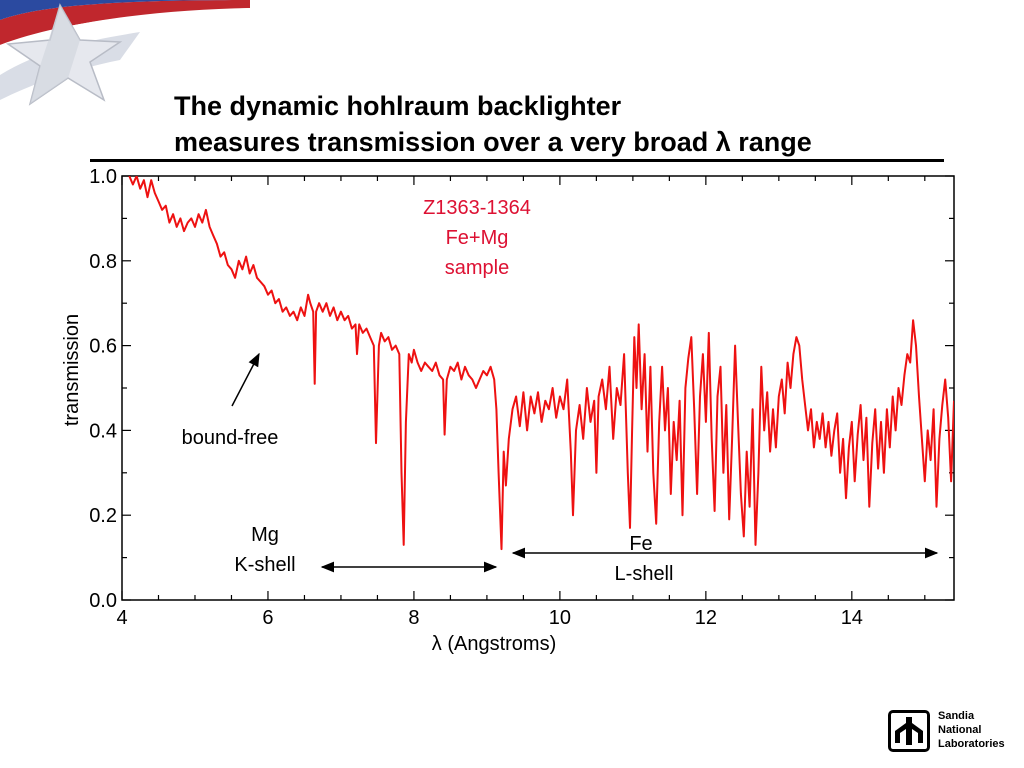  Describe the element at coordinates (494, 644) in the screenshot. I see `x-axis-label: λ (Angstroms)` at that location.